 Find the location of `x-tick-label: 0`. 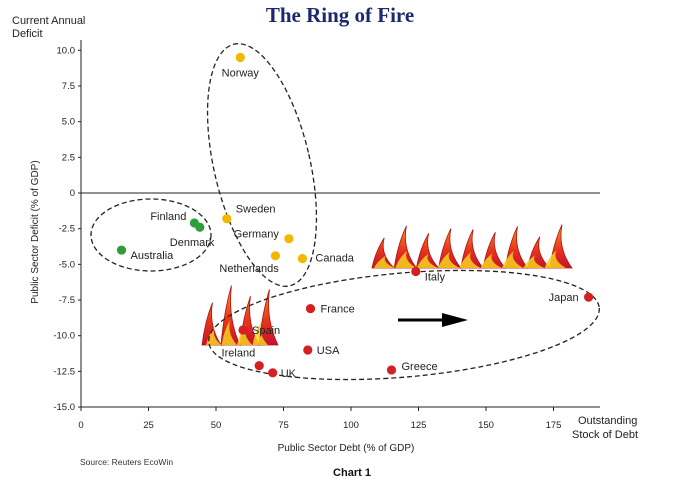

x-tick-label: 0 is located at coordinates (80, 425).